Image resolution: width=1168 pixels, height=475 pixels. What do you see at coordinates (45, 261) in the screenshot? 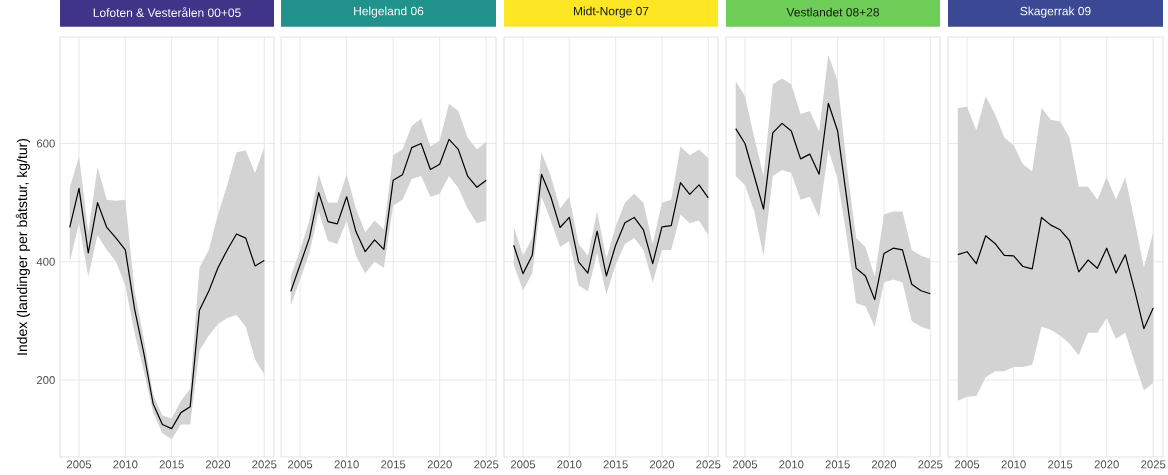
I see `y-tick-label: 400` at bounding box center [45, 261].